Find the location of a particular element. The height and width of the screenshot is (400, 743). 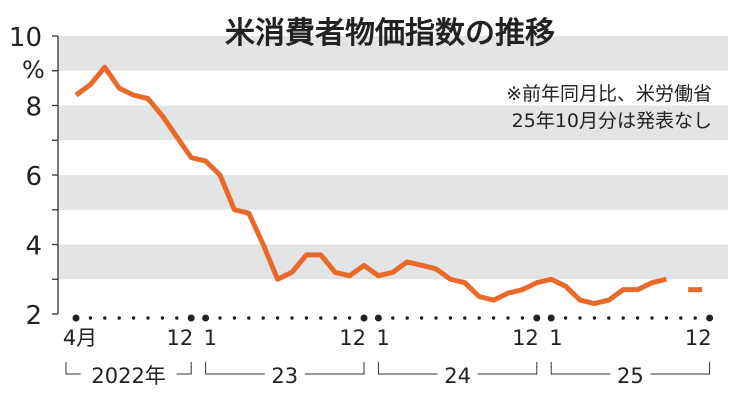

year-label: 23 is located at coordinates (284, 376).